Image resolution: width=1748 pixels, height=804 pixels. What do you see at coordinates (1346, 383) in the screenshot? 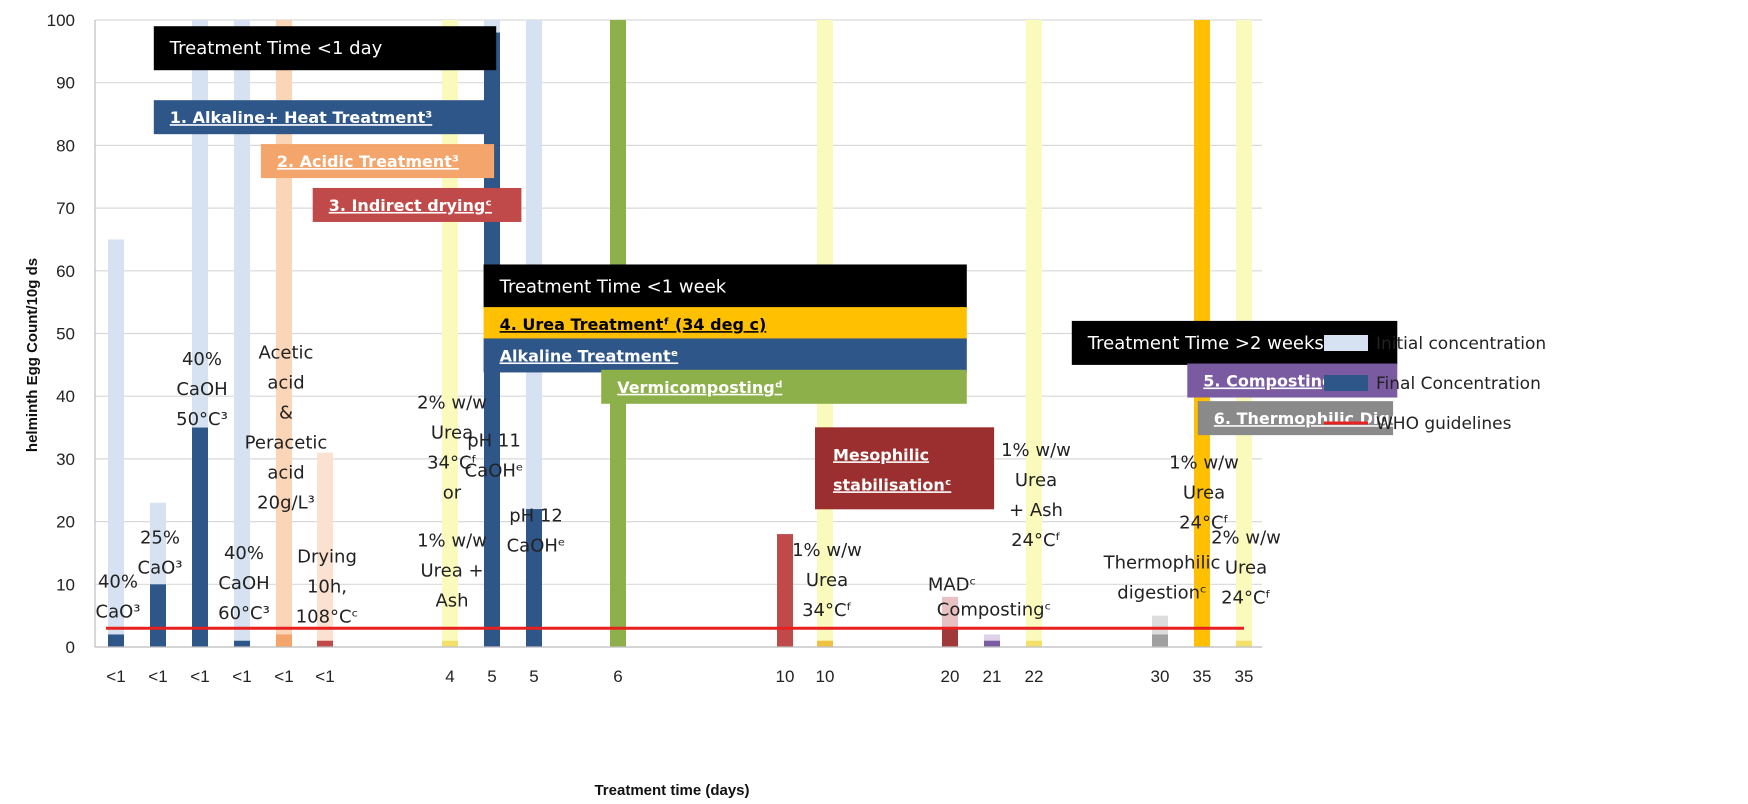
I see `legend-swatch` at bounding box center [1346, 383].